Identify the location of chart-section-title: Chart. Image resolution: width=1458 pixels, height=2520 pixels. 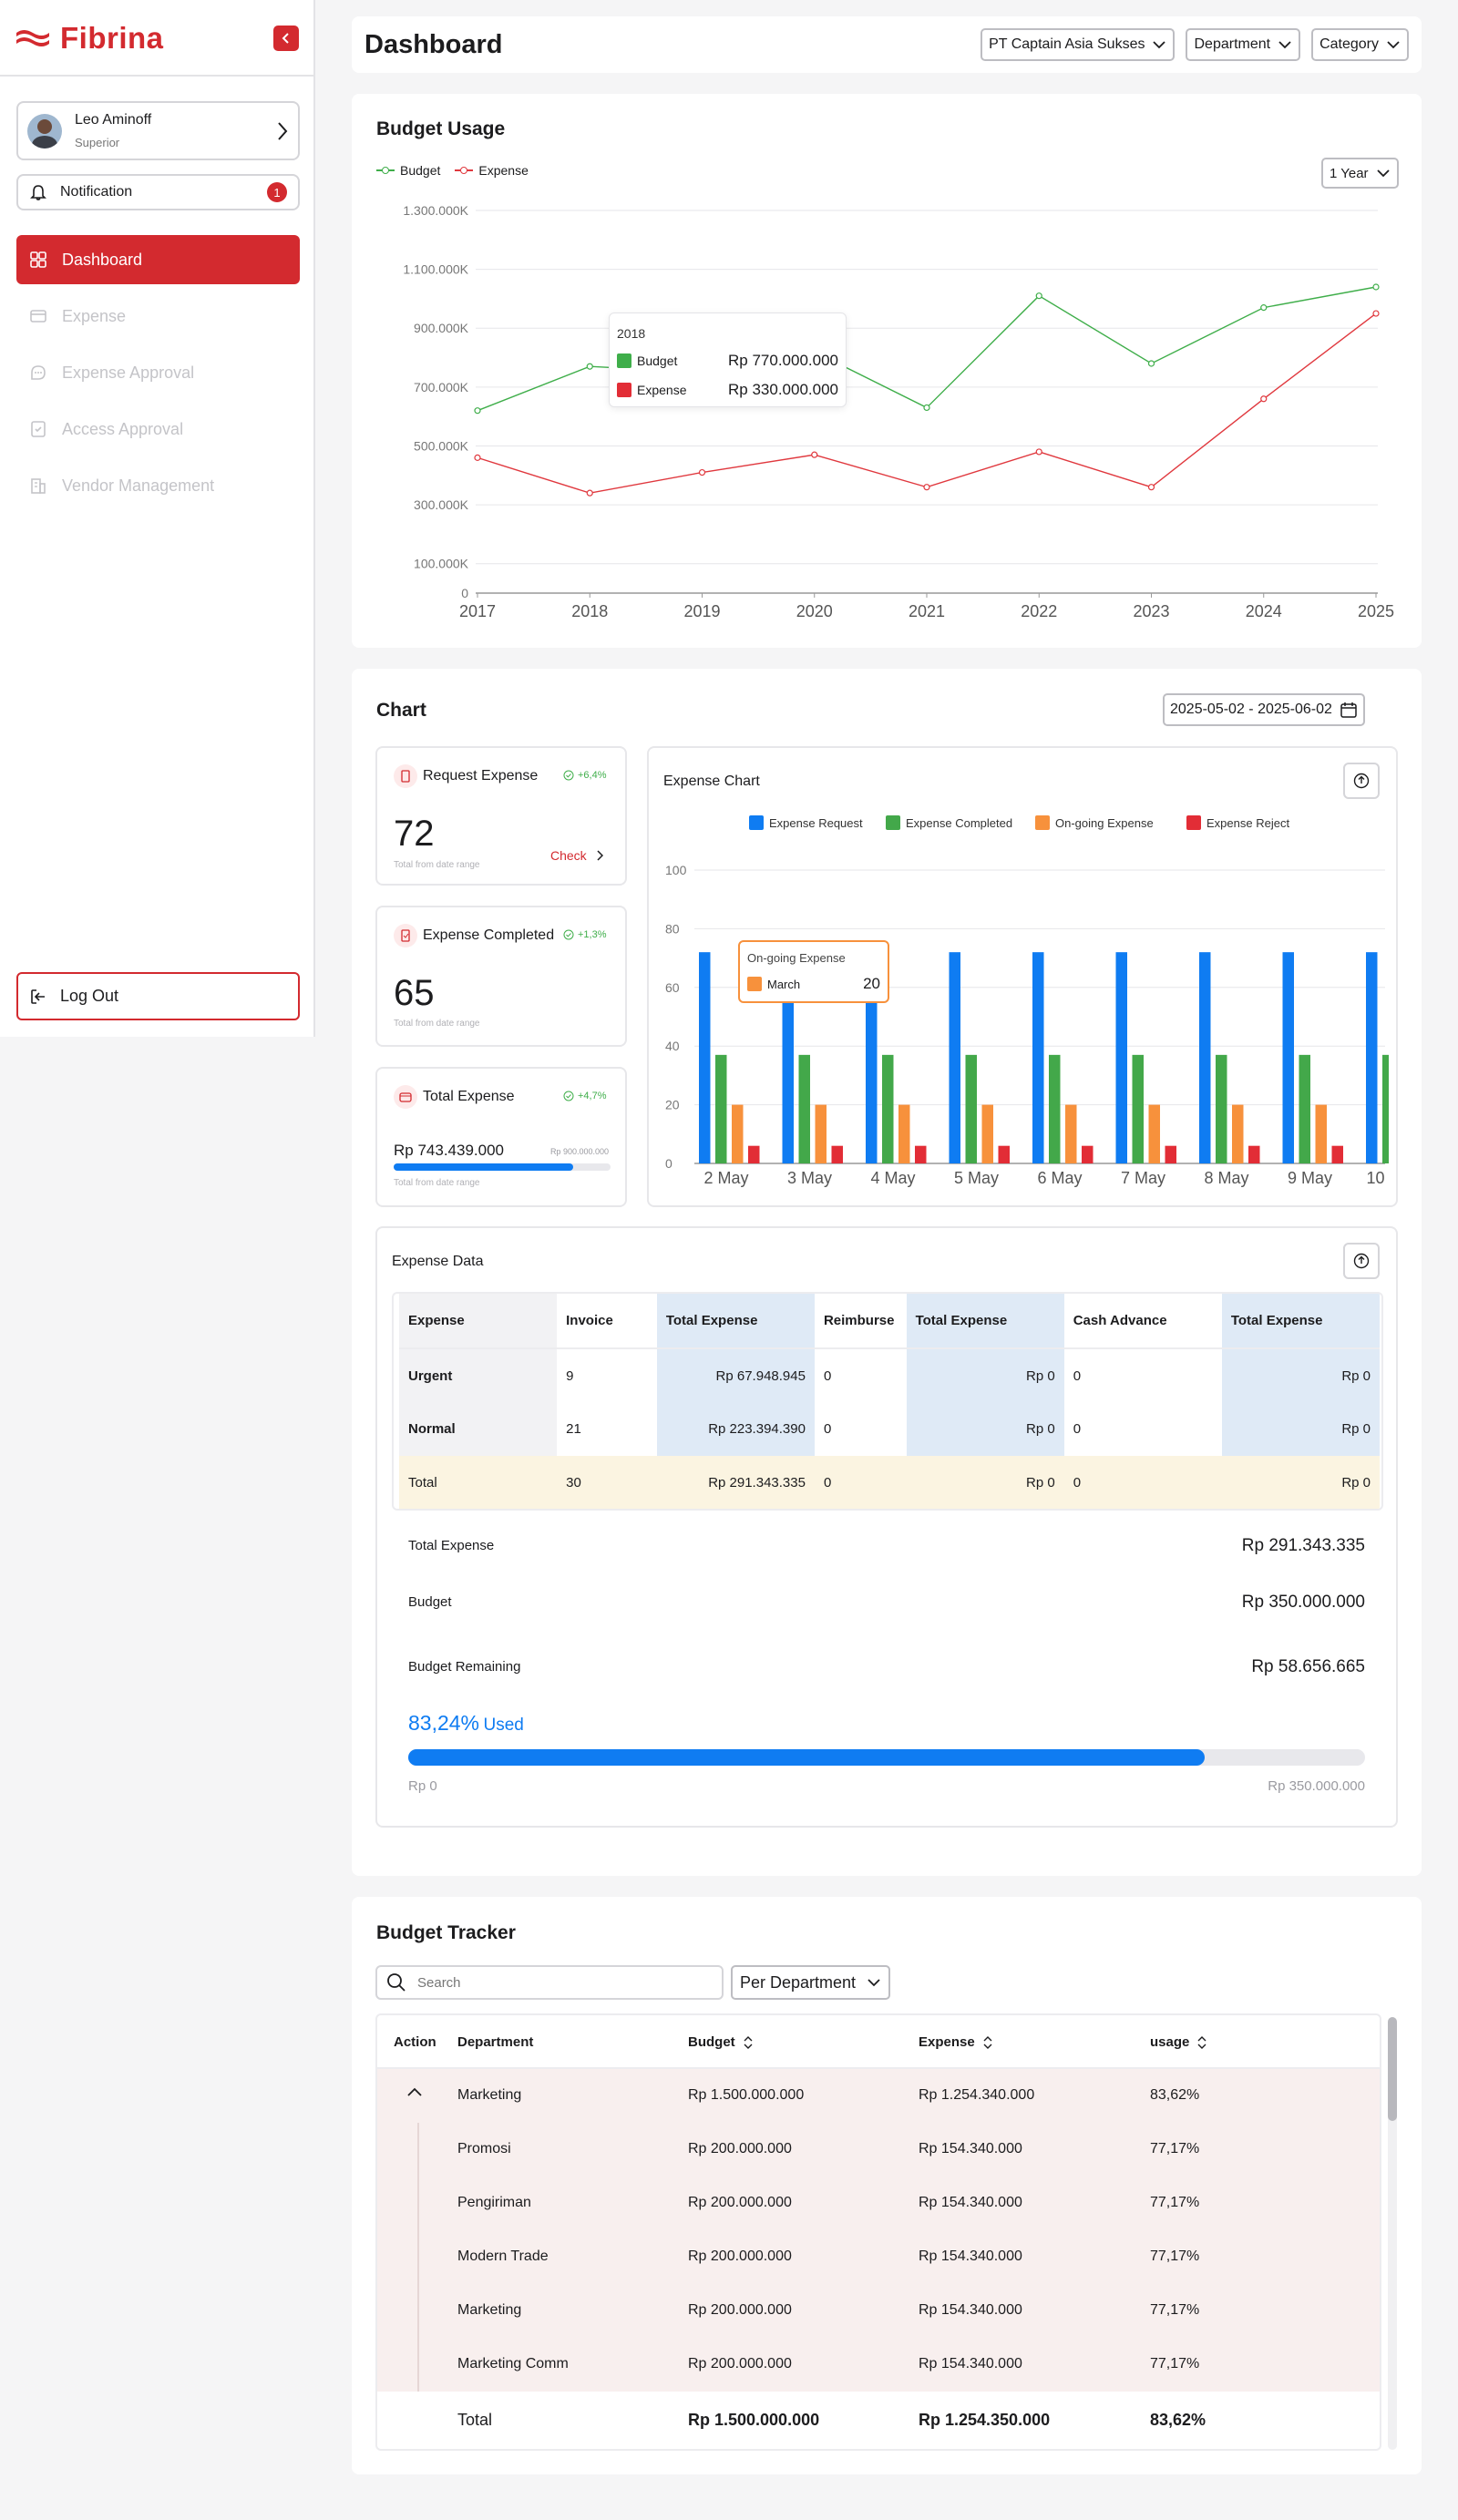
(401, 710).